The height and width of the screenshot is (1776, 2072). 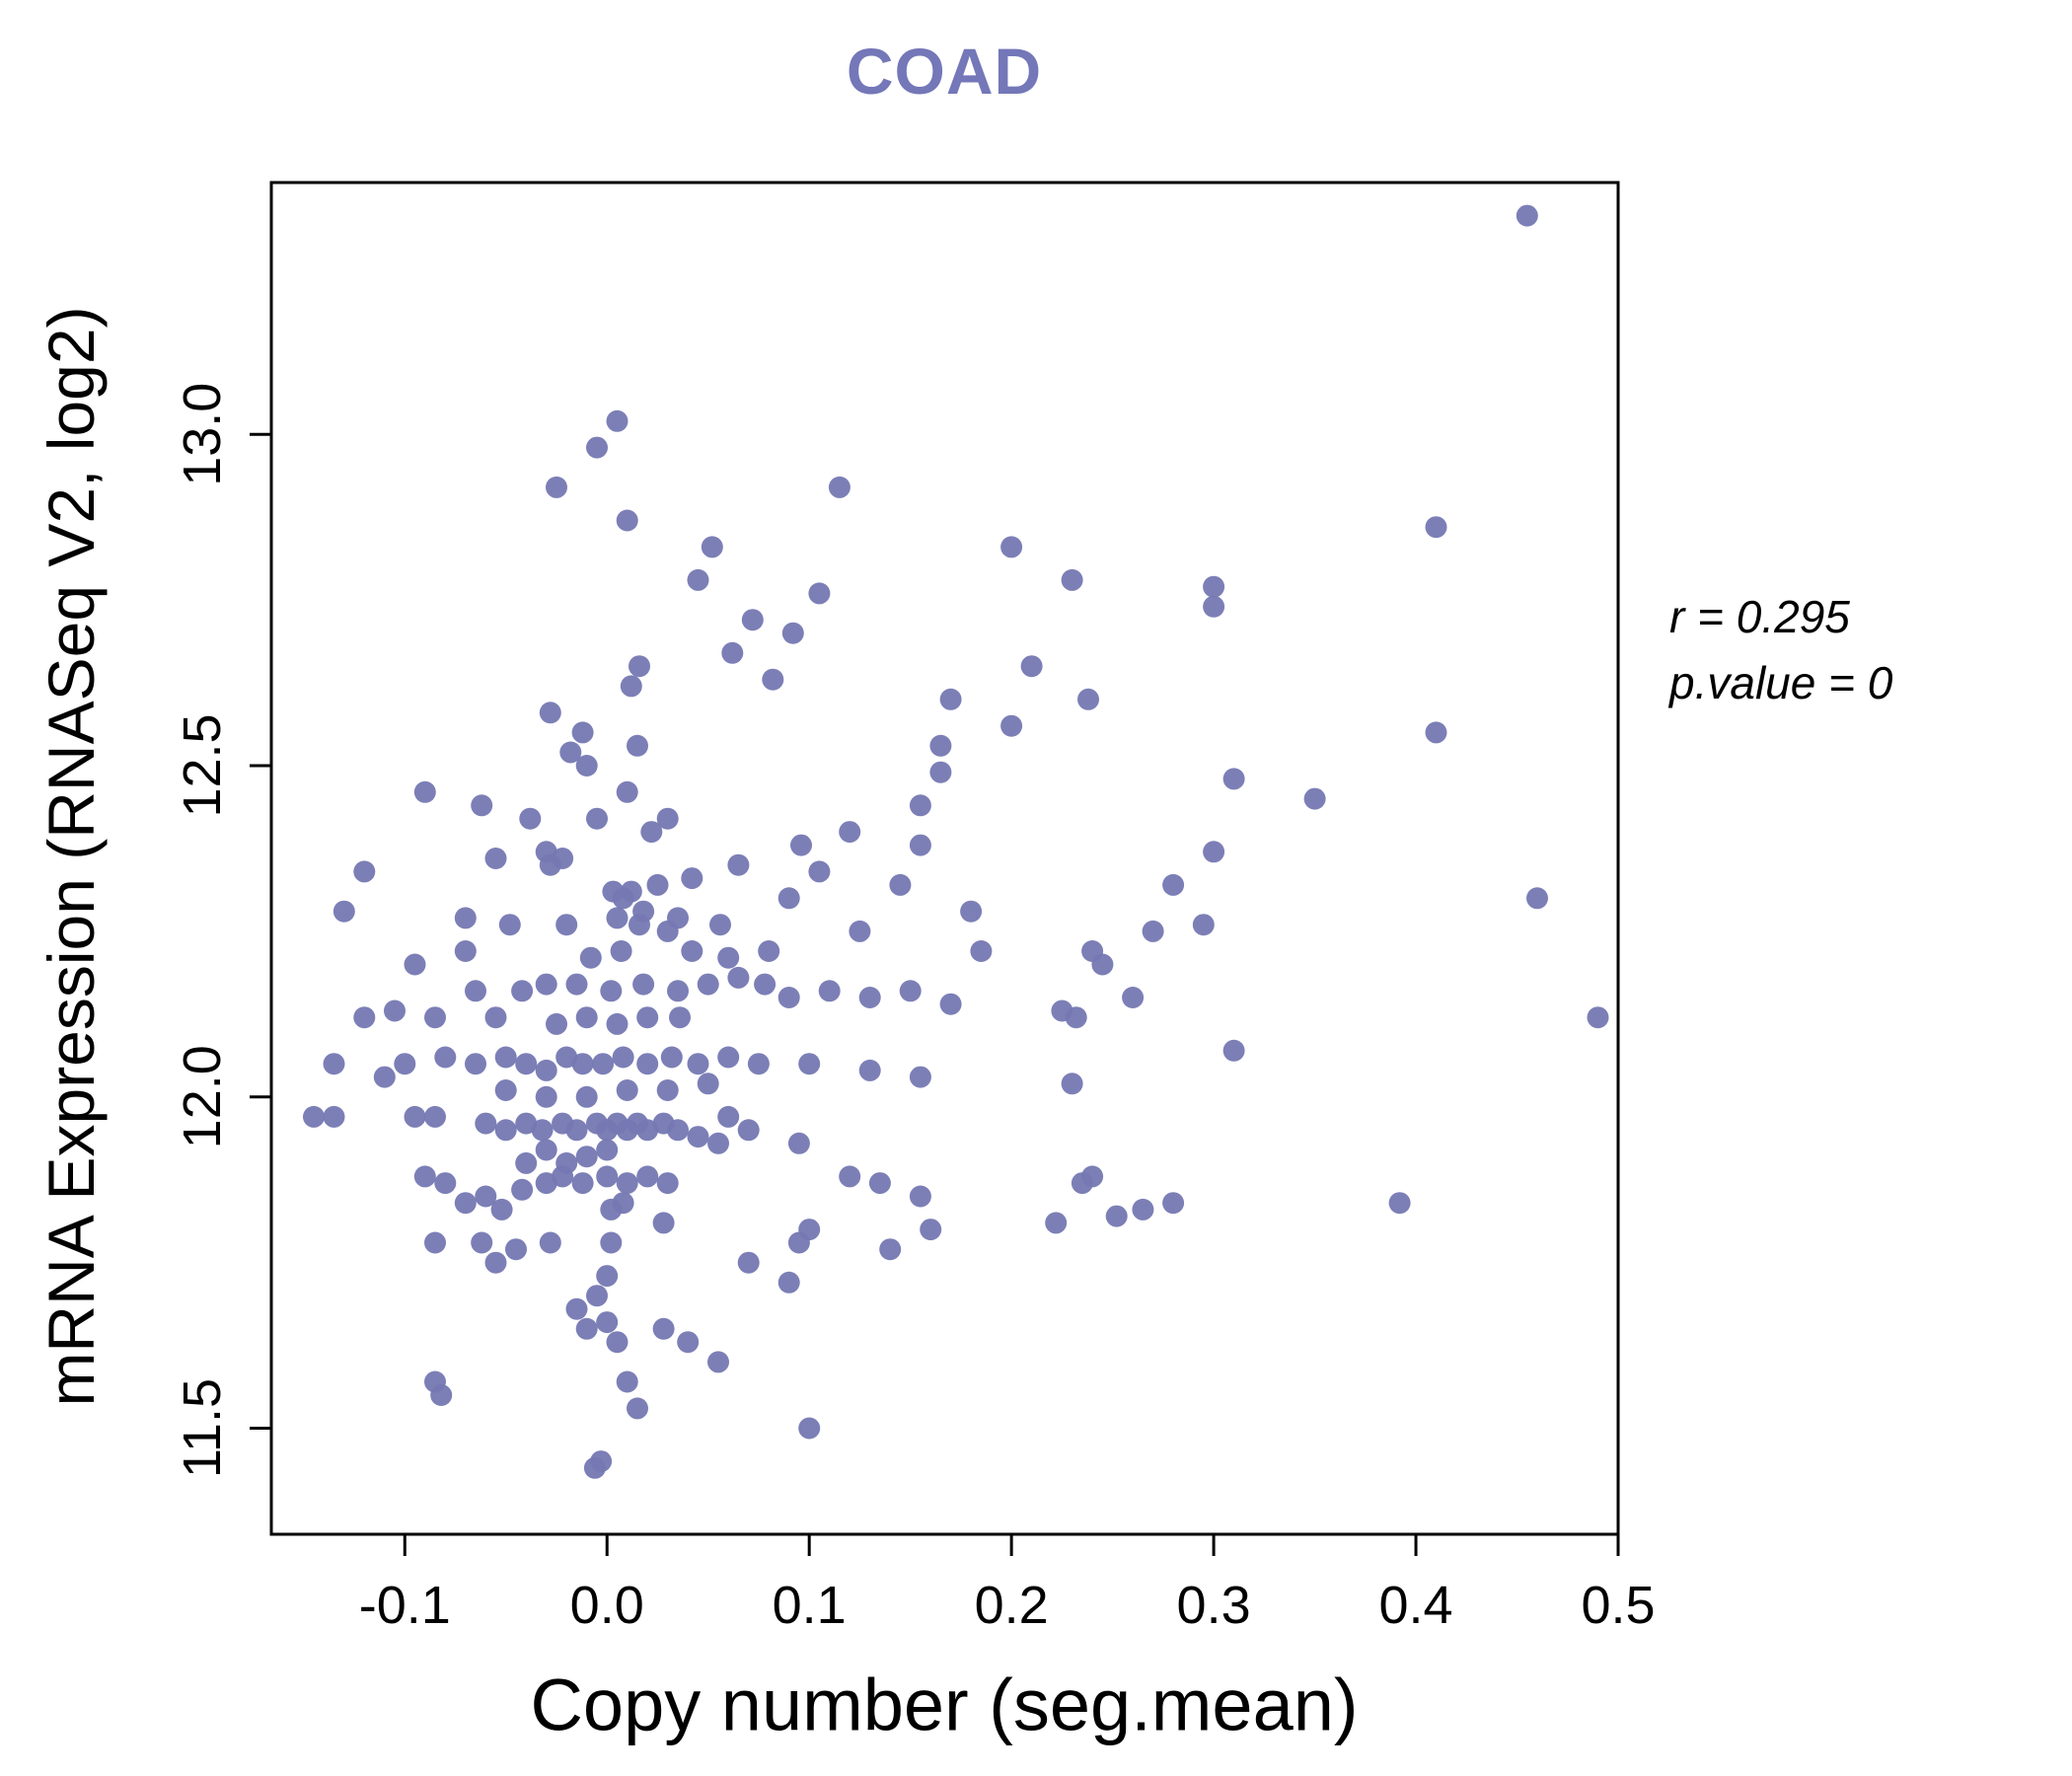 I want to click on y-tick-label: 12.5, so click(x=203, y=765).